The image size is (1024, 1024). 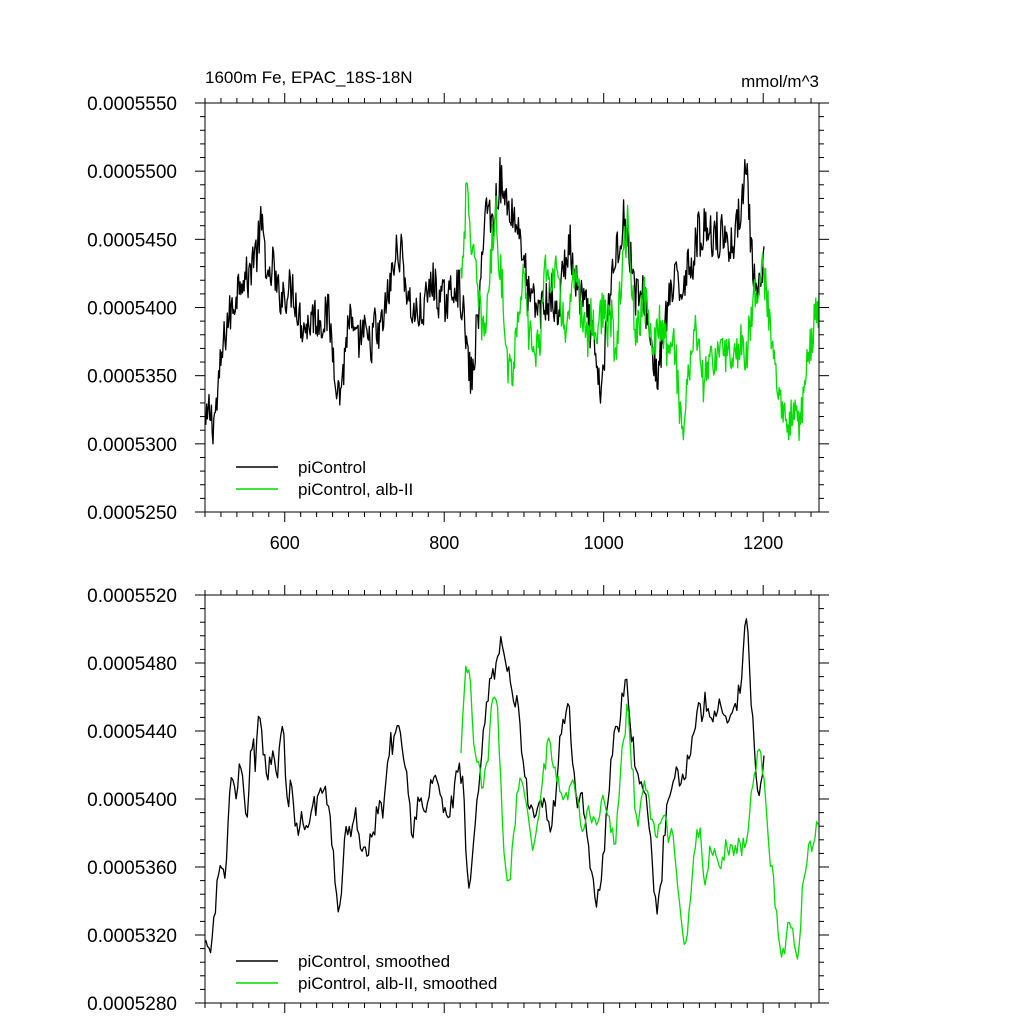 I want to click on y-tick-label: 0.0005450, so click(x=132, y=240).